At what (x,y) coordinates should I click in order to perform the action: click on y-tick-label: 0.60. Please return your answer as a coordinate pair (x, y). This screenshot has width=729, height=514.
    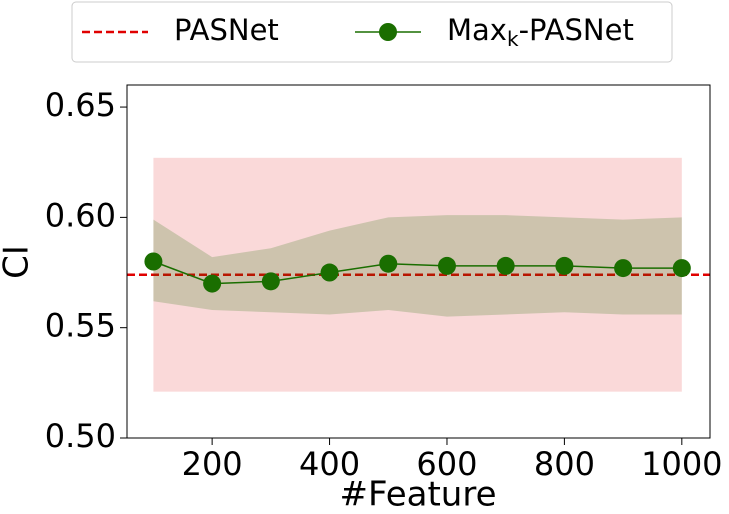
    Looking at the image, I should click on (80, 215).